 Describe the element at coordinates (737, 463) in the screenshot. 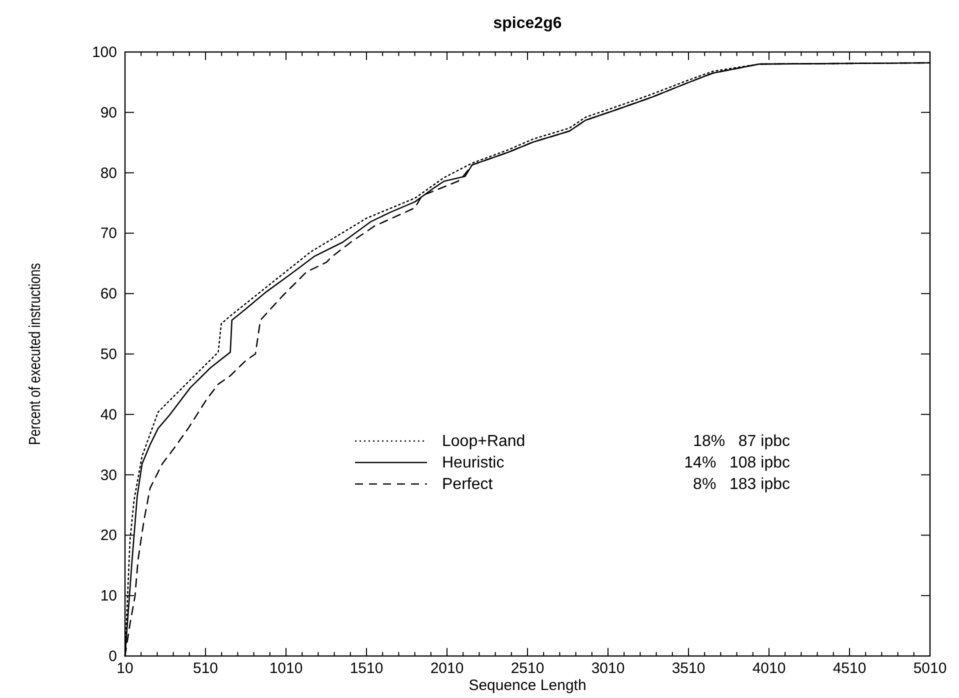

I see `annotation: 14% 108 ipbc` at that location.